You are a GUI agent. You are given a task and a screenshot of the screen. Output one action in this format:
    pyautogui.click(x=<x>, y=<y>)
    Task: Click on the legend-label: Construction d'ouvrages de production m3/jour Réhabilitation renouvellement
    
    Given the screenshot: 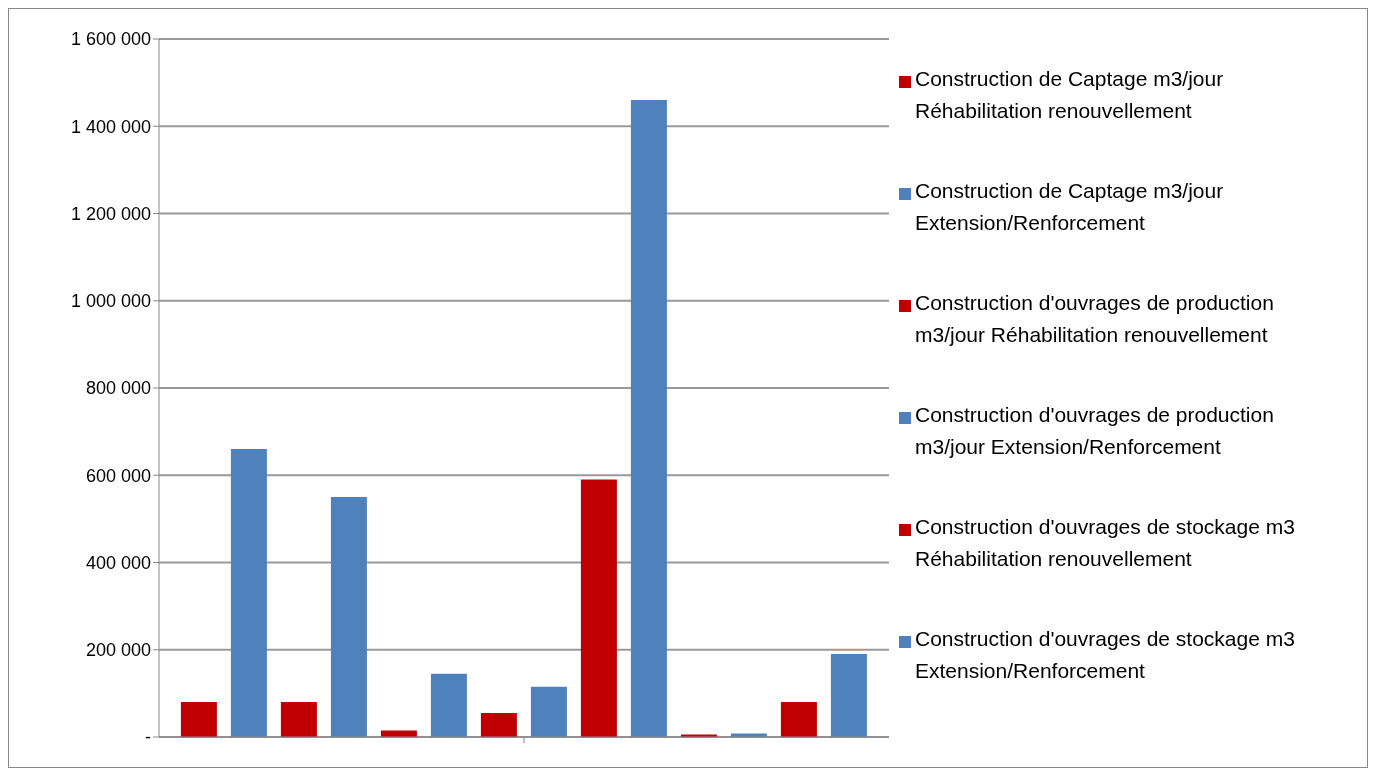 What is the action you would take?
    pyautogui.click(x=1095, y=319)
    